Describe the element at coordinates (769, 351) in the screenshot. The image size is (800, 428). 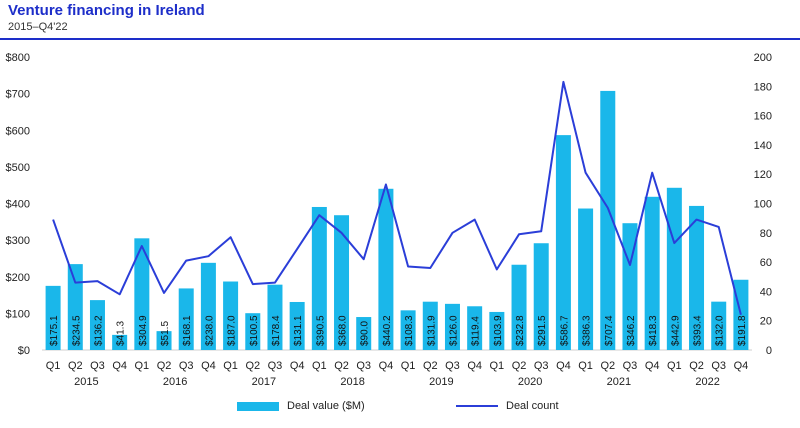
I see `y-right-tick-label: 0` at that location.